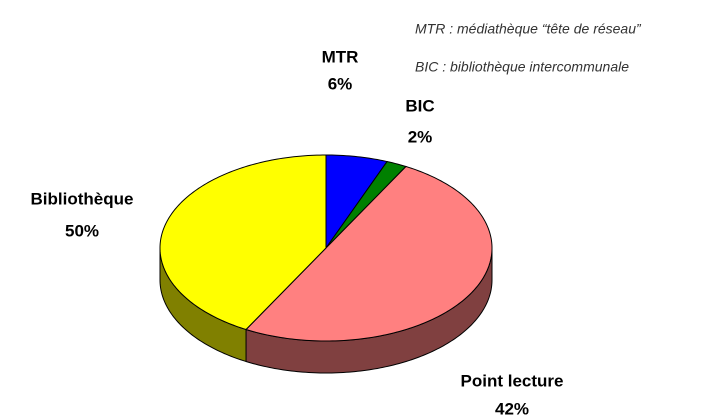  Describe the element at coordinates (340, 56) in the screenshot. I see `slice-label: MTR` at that location.